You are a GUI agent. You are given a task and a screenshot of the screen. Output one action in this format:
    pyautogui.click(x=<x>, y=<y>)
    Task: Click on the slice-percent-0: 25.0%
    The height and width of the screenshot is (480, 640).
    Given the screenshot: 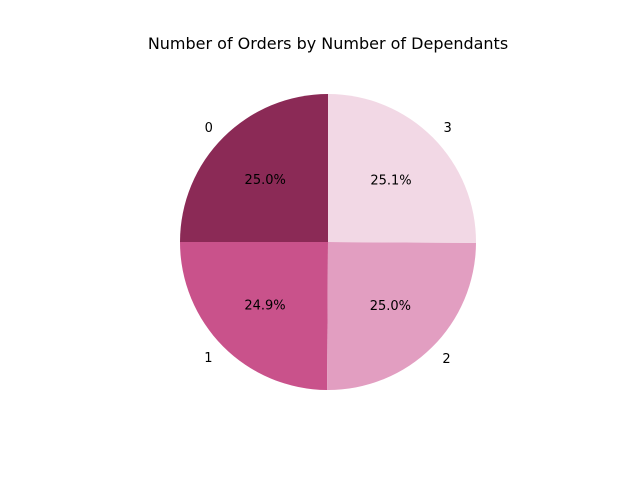 What is the action you would take?
    pyautogui.click(x=265, y=180)
    